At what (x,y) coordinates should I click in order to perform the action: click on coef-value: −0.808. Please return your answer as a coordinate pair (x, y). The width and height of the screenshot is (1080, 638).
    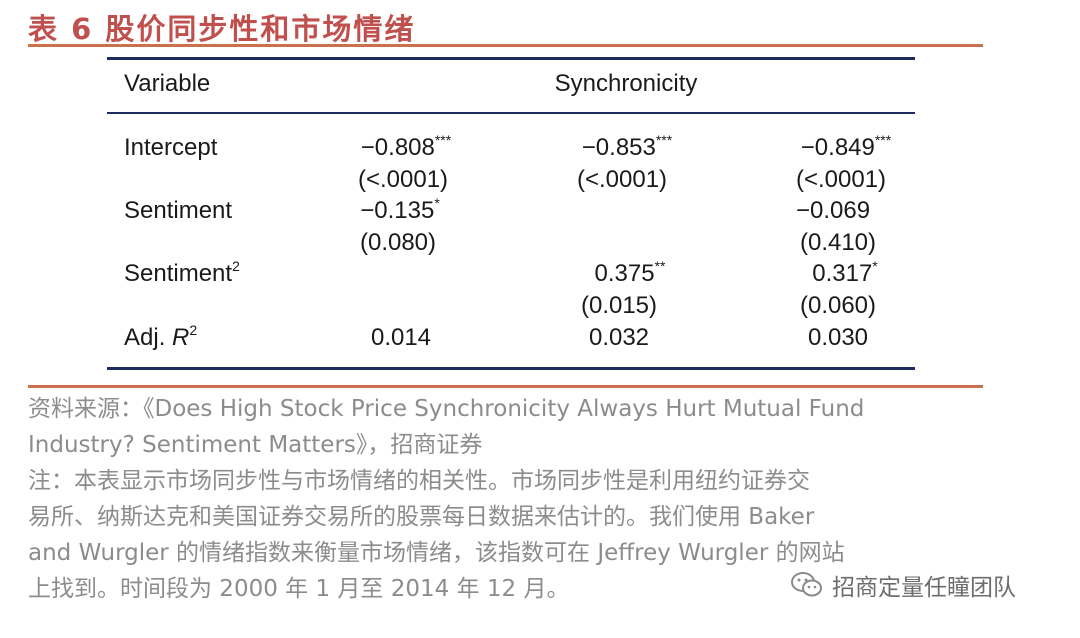
    Looking at the image, I should click on (397, 147).